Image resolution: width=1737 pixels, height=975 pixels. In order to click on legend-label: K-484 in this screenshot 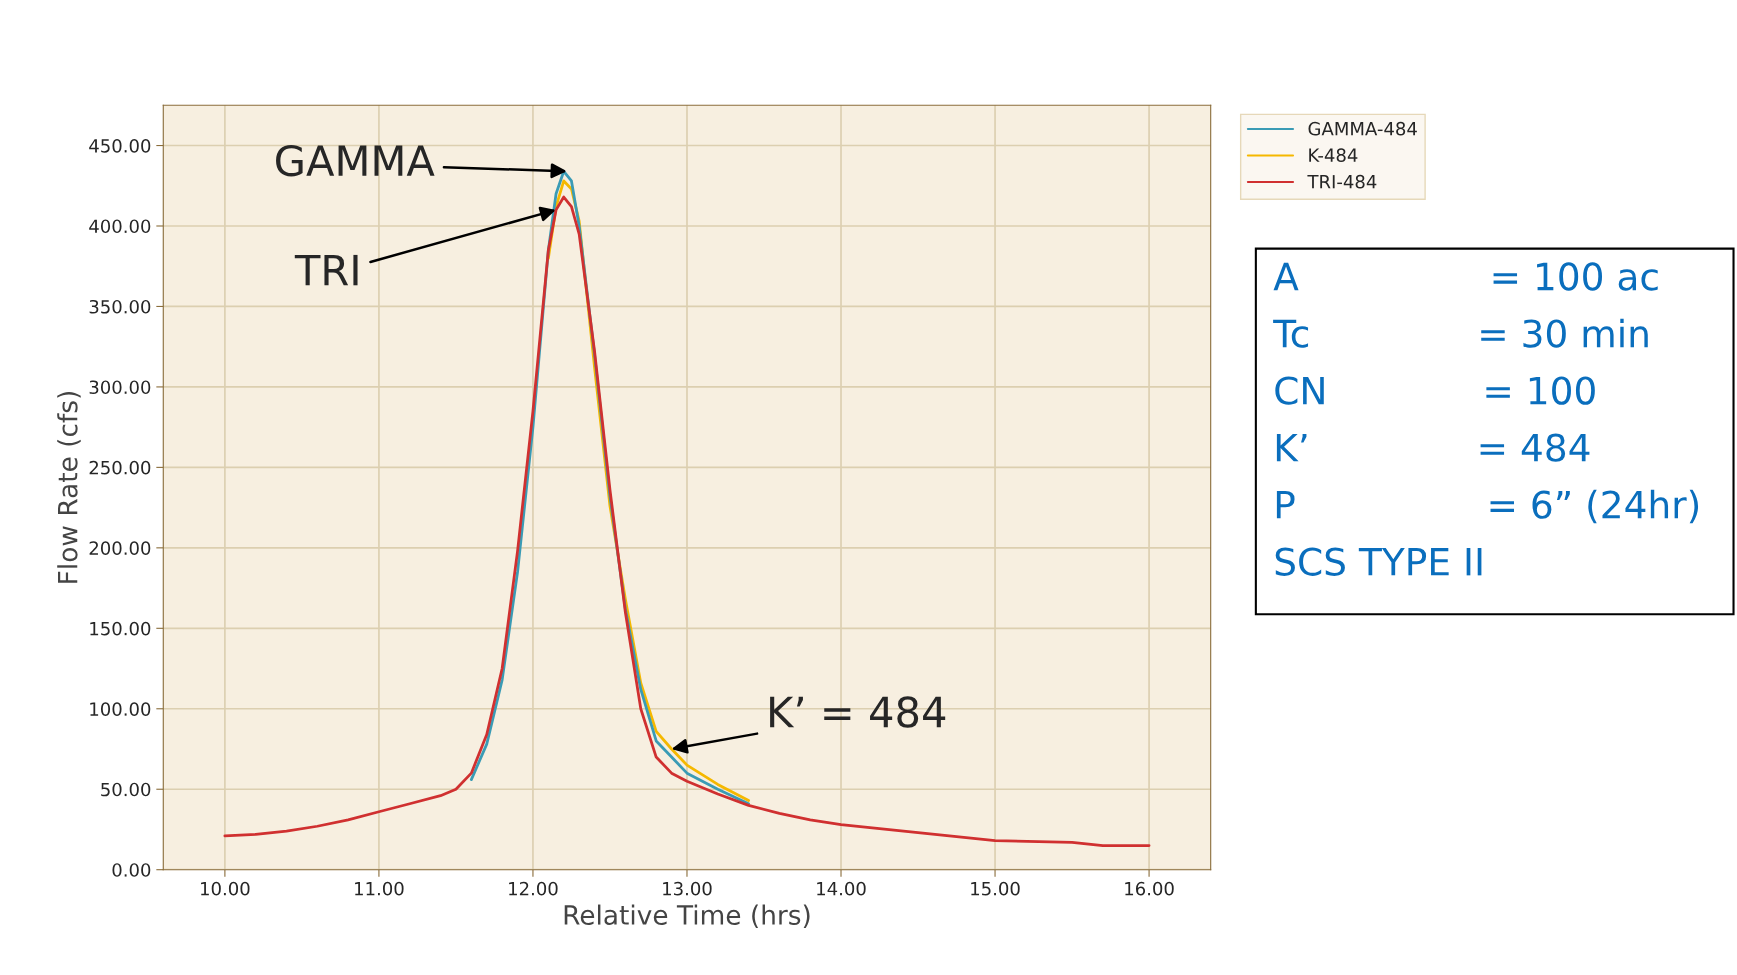, I will do `click(1333, 155)`.